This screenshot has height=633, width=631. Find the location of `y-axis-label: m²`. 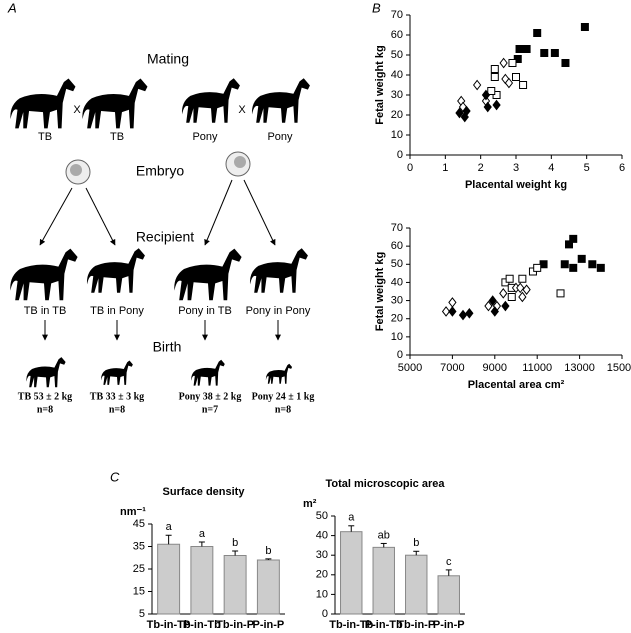

y-axis-label: m² is located at coordinates (310, 504).